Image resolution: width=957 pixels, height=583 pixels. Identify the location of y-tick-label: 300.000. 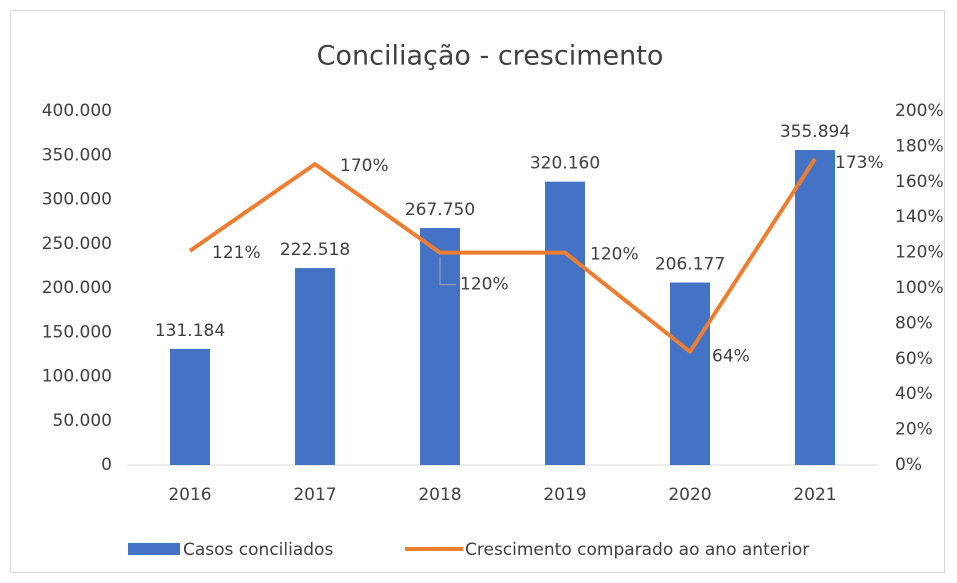
(77, 200).